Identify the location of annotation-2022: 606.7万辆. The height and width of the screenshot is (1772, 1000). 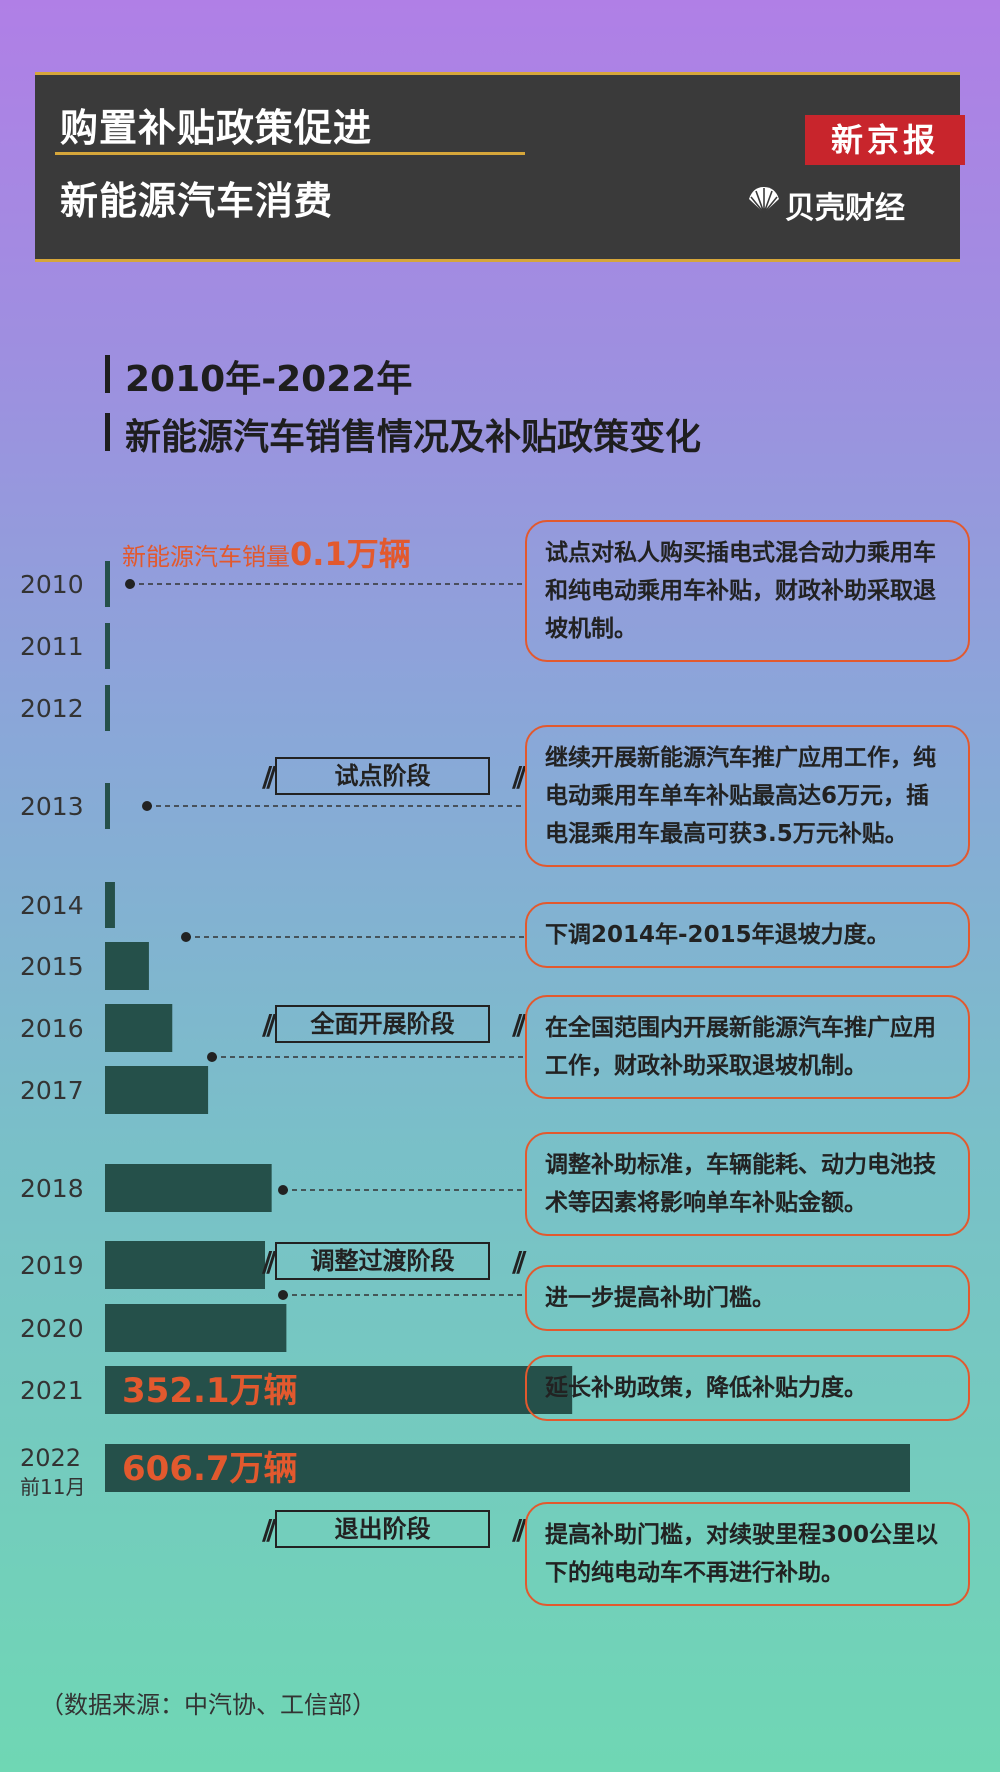
(210, 1469).